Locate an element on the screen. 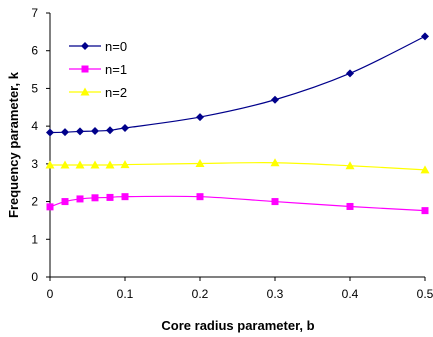  legend-item-n=1: n=1 is located at coordinates (98, 69).